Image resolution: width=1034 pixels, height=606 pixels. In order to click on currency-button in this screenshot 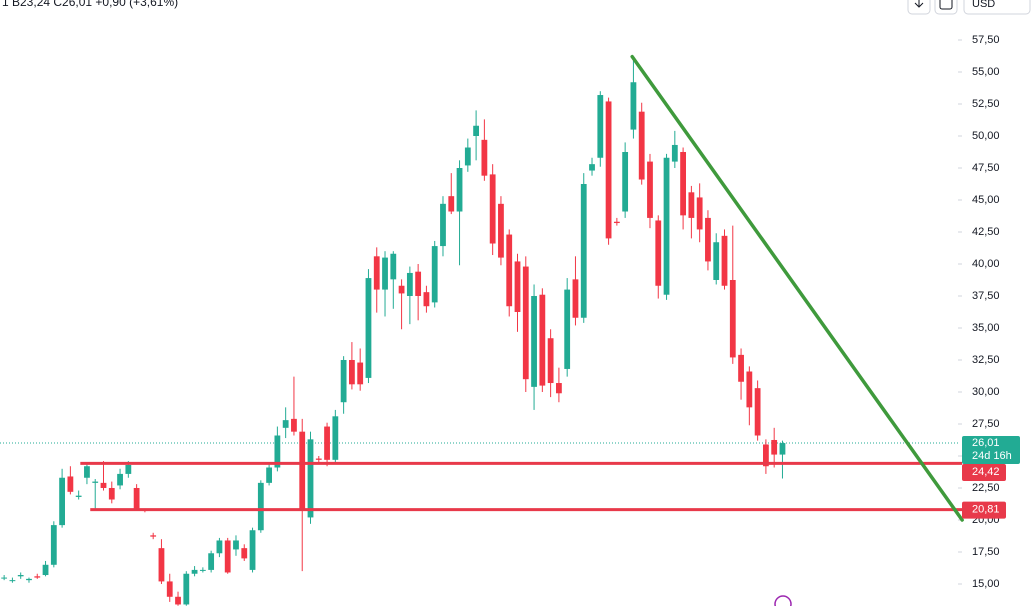, I will do `click(997, 7)`.